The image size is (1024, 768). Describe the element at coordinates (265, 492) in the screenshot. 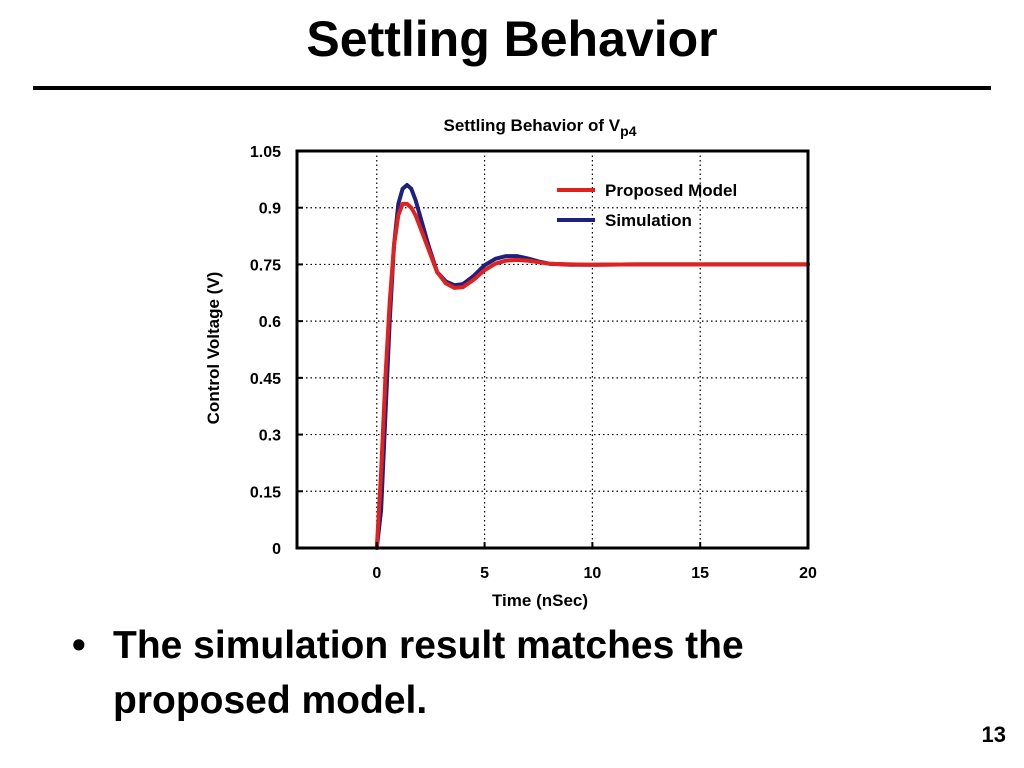

I see `y-tick-label: 0.15` at that location.